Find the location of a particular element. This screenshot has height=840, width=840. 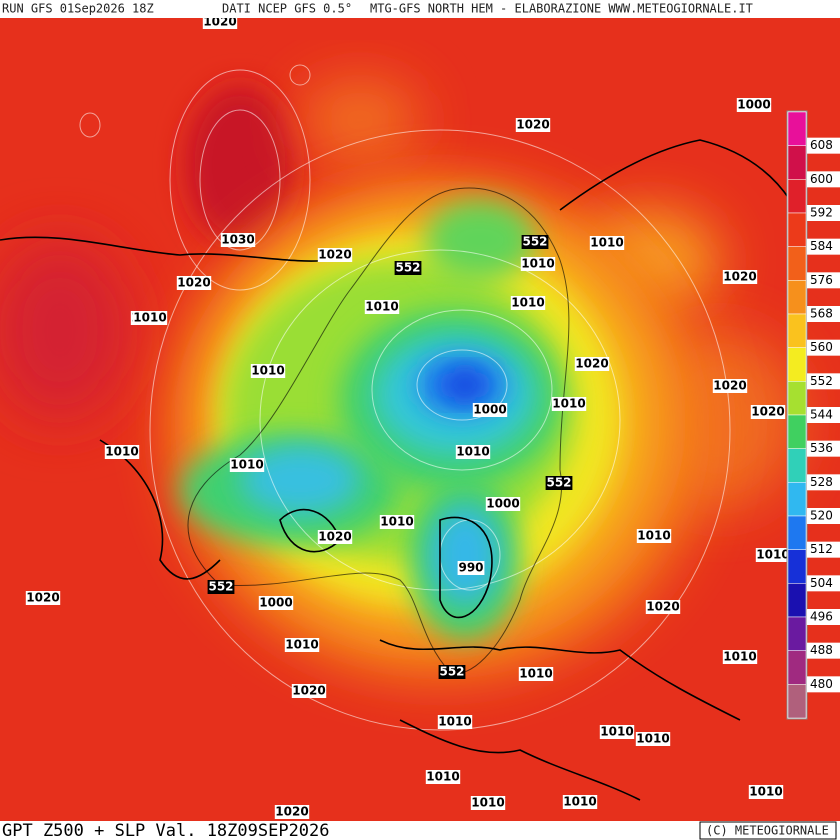

colorbar-label: 512 is located at coordinates (821, 549).